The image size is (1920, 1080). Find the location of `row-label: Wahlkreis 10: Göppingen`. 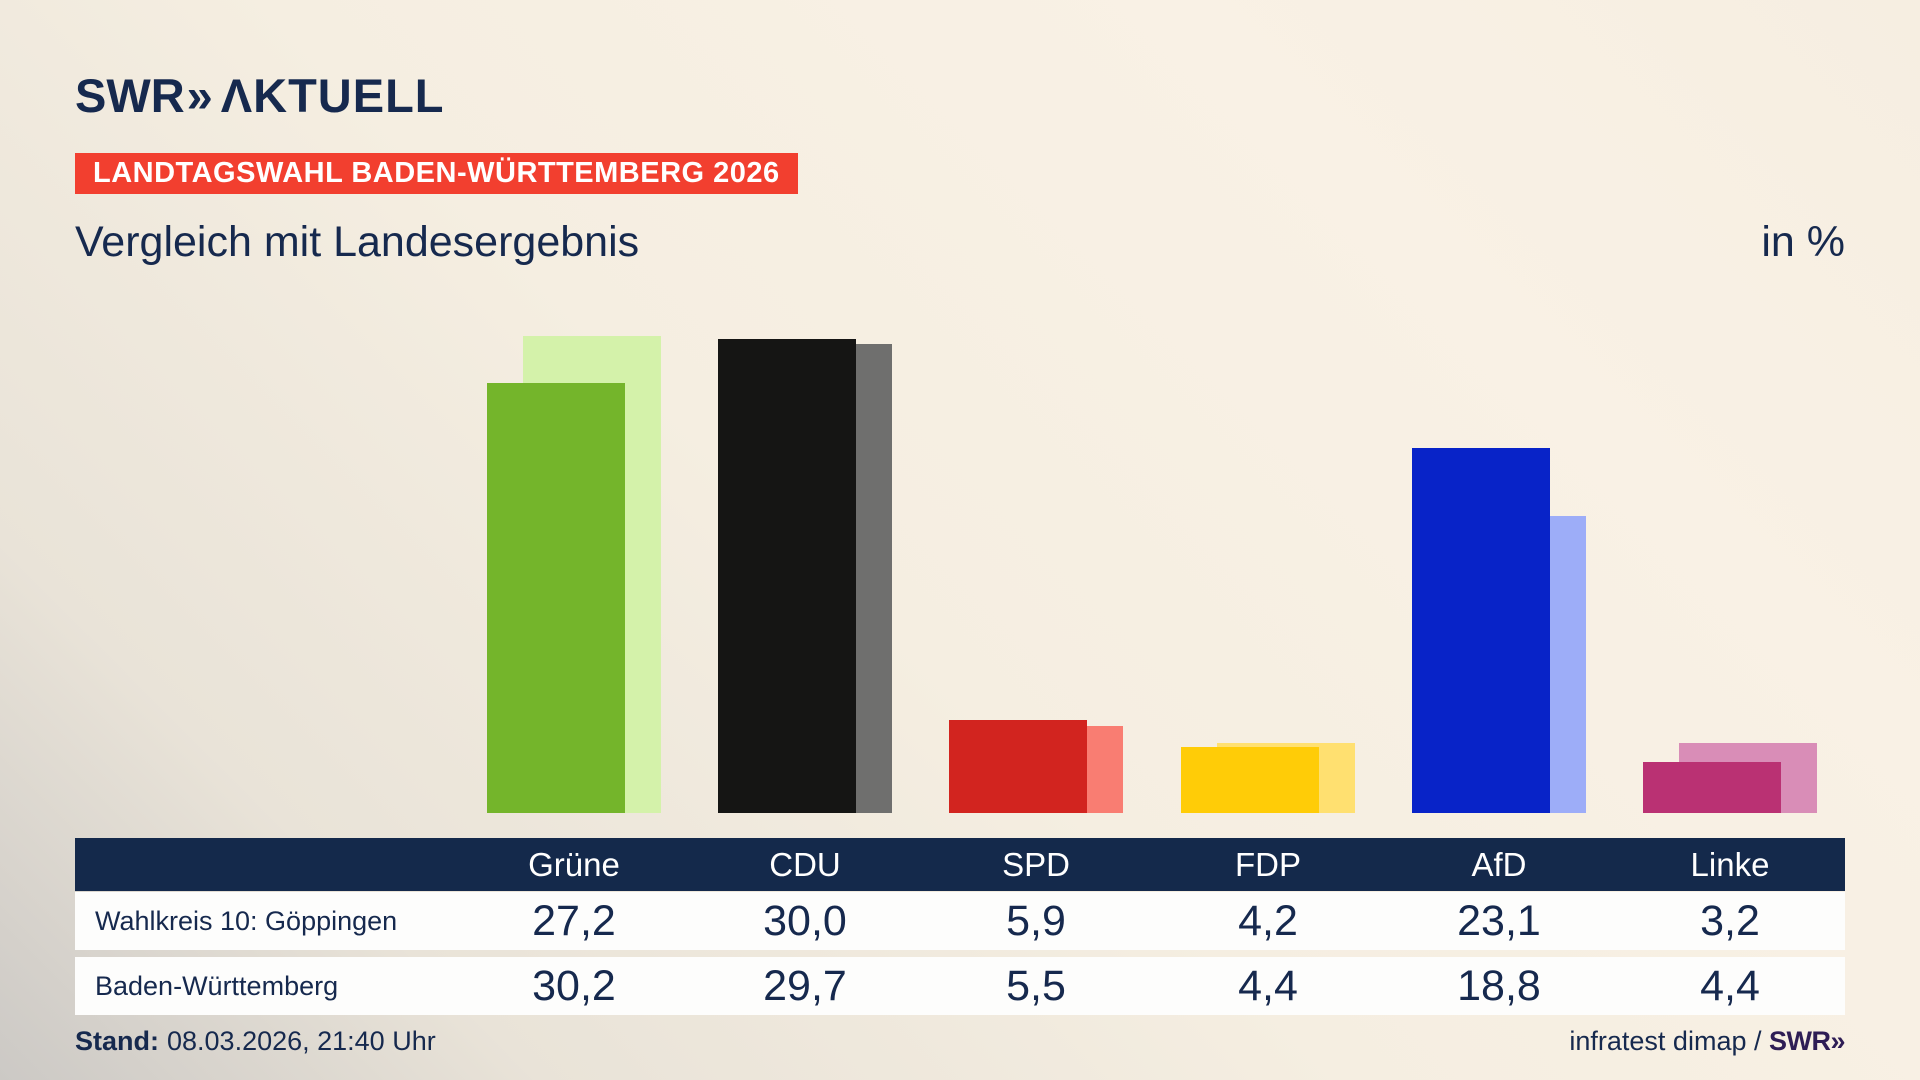

row-label: Wahlkreis 10: Göppingen is located at coordinates (246, 921).